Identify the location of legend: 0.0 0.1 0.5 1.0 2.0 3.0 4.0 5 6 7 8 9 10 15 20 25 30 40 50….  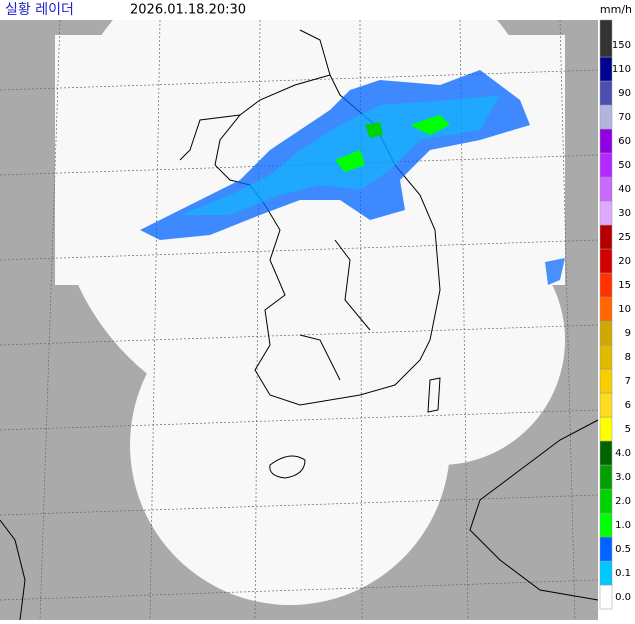
(615, 314).